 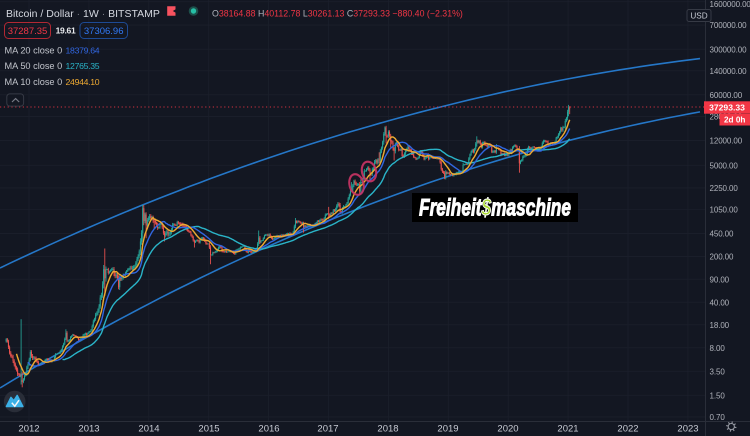 I want to click on svg-text: 3.50, so click(x=718, y=371).